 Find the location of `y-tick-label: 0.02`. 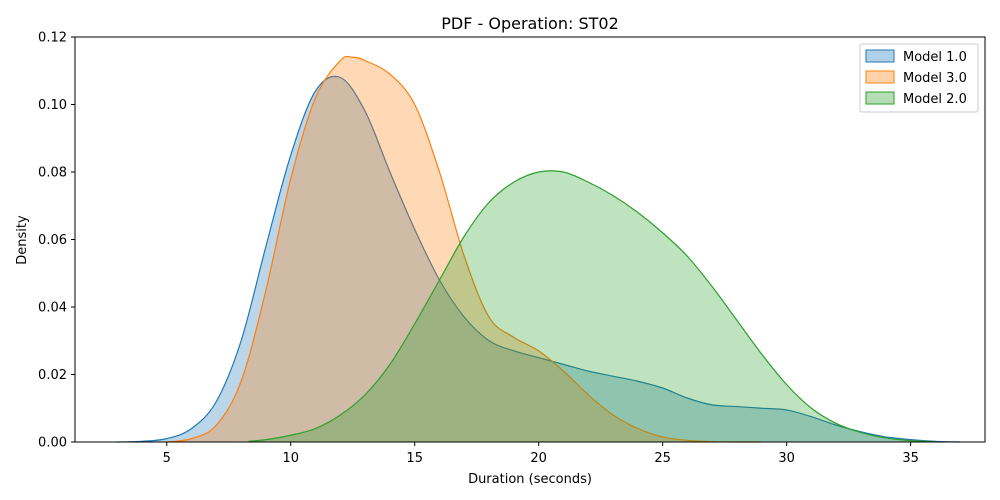

y-tick-label: 0.02 is located at coordinates (52, 375).